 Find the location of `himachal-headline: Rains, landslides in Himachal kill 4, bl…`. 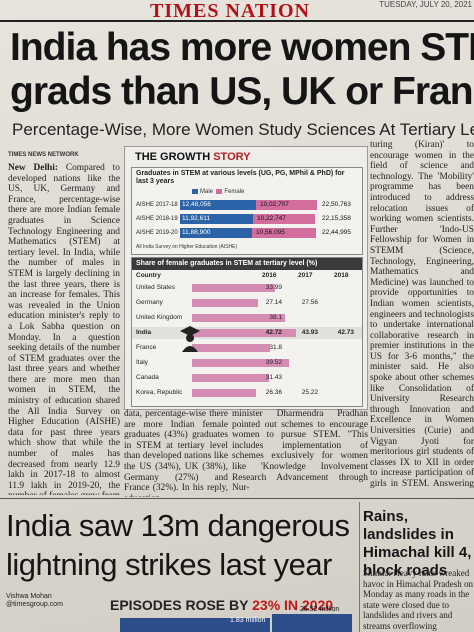

himachal-headline: Rains, landslides in Himachal kill 4, bl… is located at coordinates (417, 543).